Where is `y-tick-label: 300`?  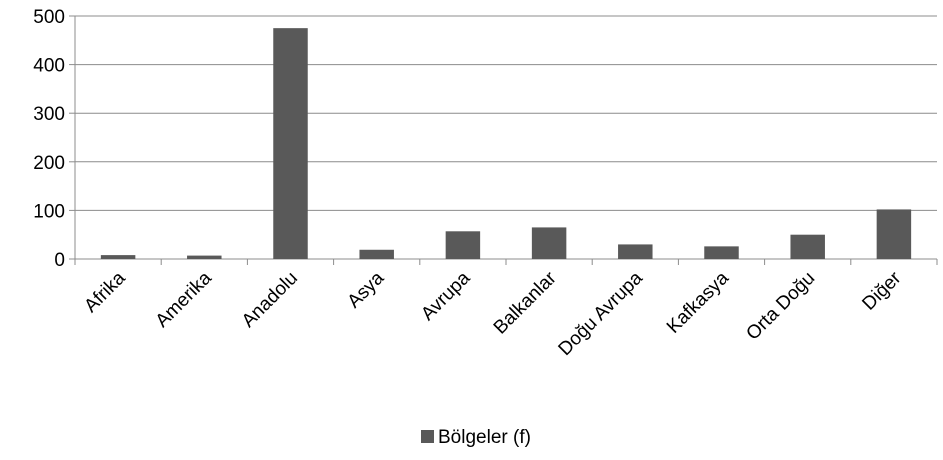 y-tick-label: 300 is located at coordinates (49, 114).